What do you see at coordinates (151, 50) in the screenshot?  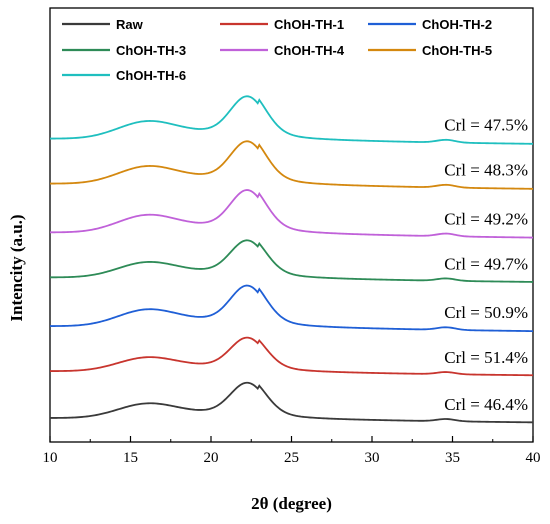 I see `legend-label-choh-th-3: ChOH-TH-3` at bounding box center [151, 50].